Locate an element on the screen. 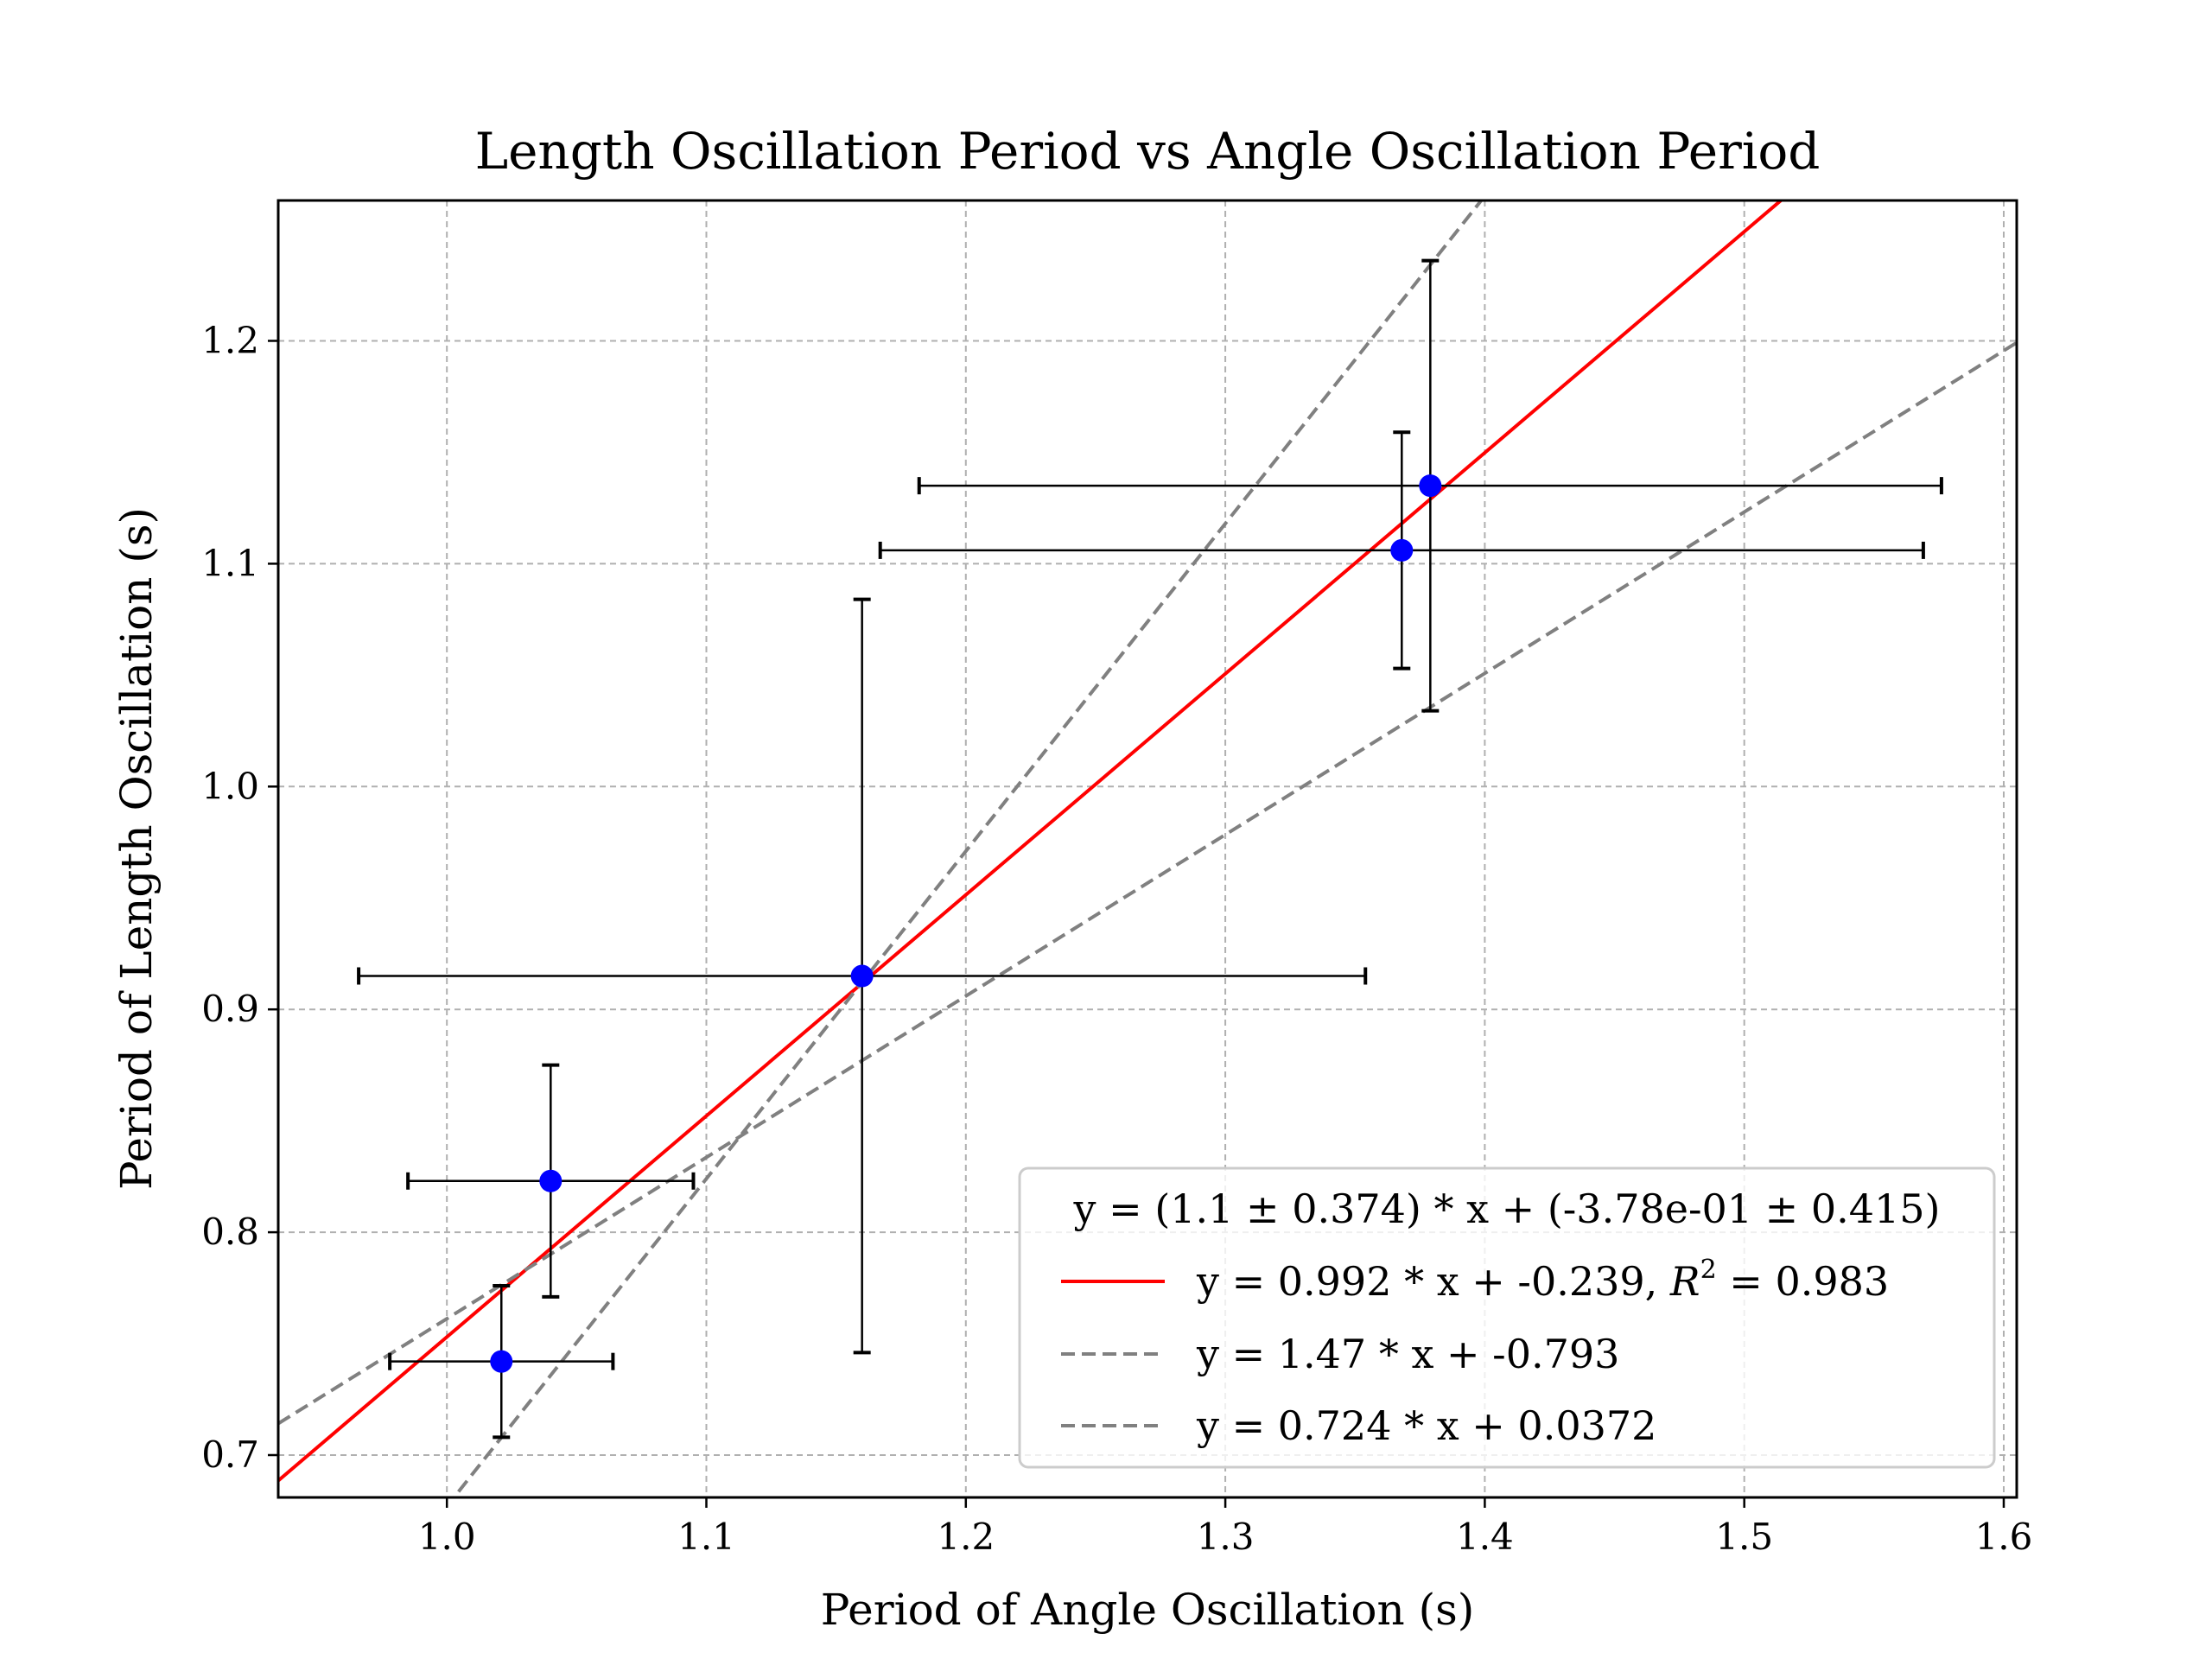 This screenshot has width=2212, height=1659. y-tick-label: 0.9 is located at coordinates (230, 1009).